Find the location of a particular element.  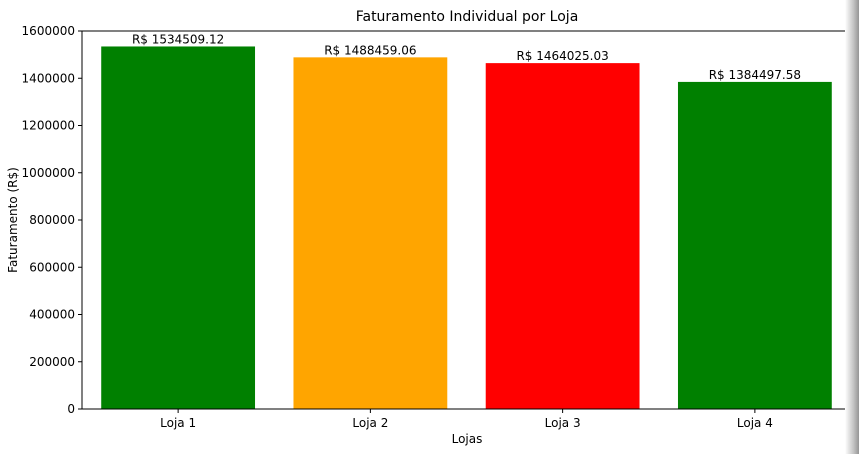

bar-value-label: R$ 1384497.58 is located at coordinates (755, 75).